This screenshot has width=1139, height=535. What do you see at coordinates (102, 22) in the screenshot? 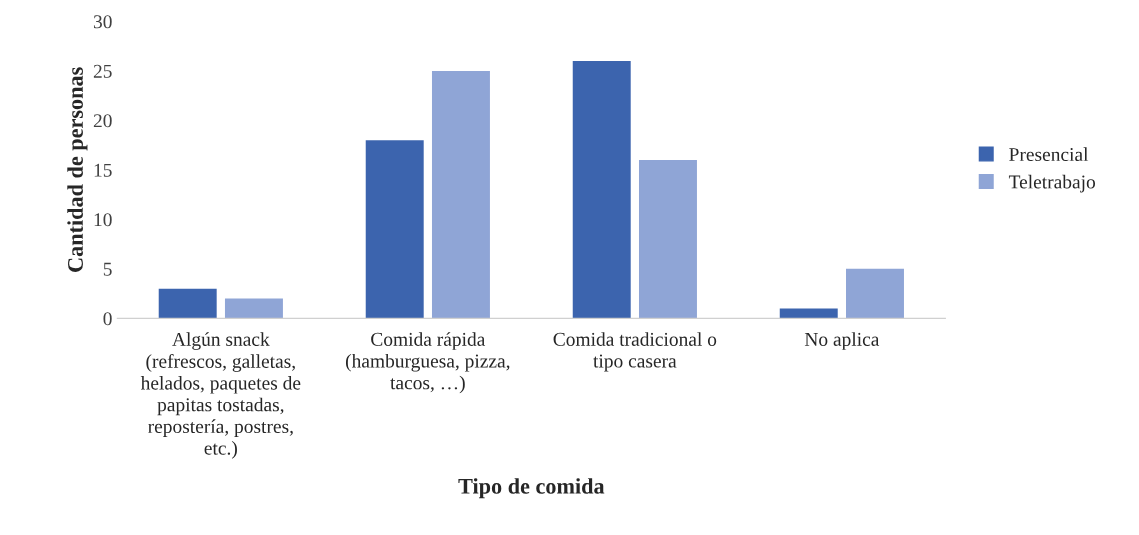
I see `y-tick-label: 30` at bounding box center [102, 22].